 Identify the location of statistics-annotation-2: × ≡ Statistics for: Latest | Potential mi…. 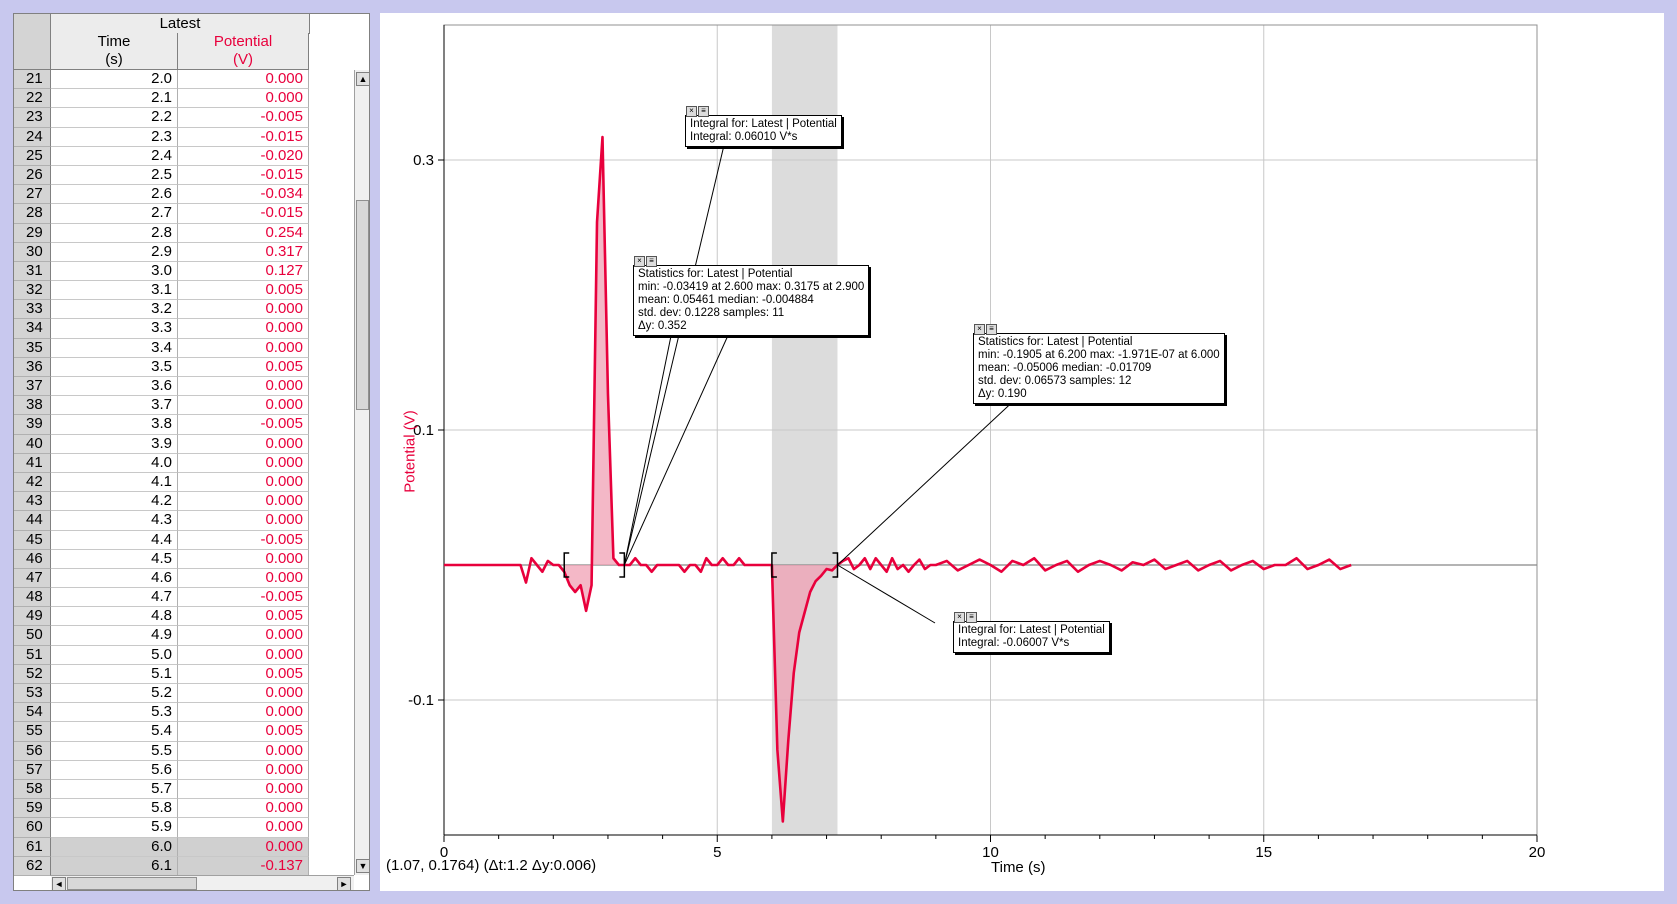
(1099, 364).